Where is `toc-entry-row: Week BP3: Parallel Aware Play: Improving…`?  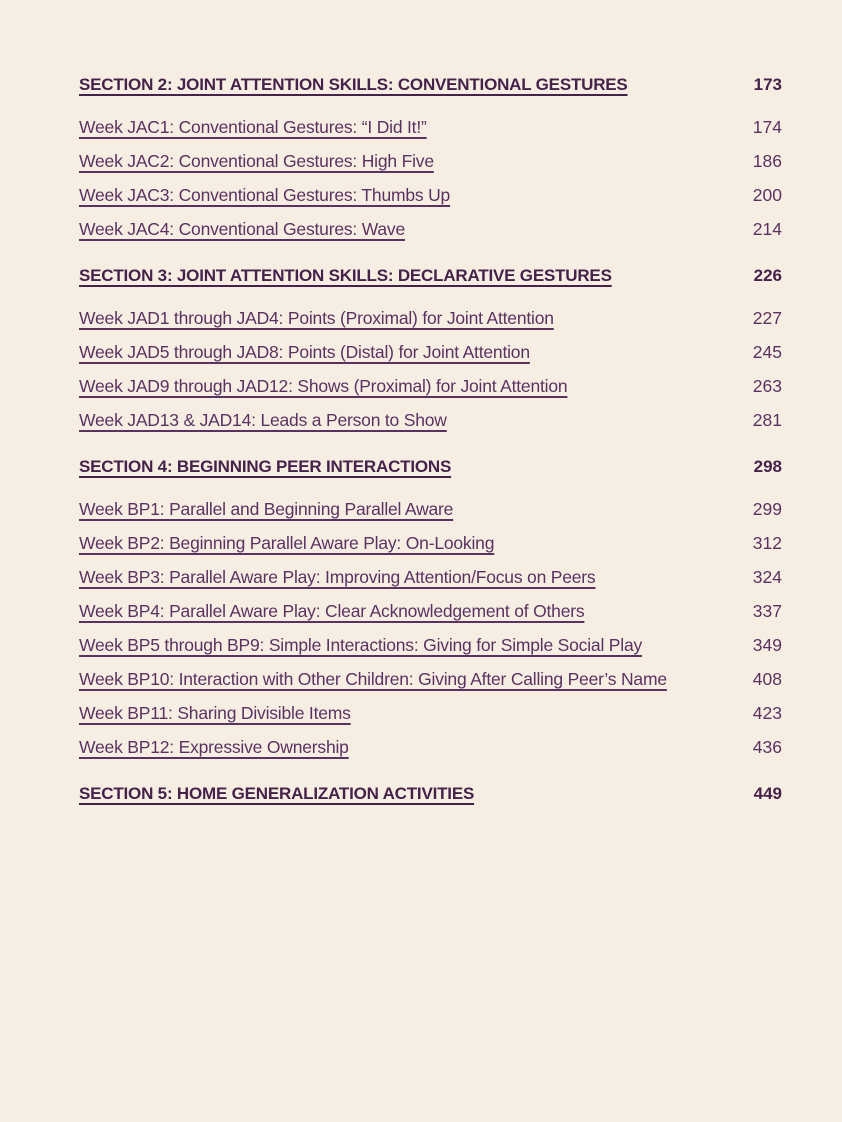
toc-entry-row: Week BP3: Parallel Aware Play: Improving… is located at coordinates (430, 577).